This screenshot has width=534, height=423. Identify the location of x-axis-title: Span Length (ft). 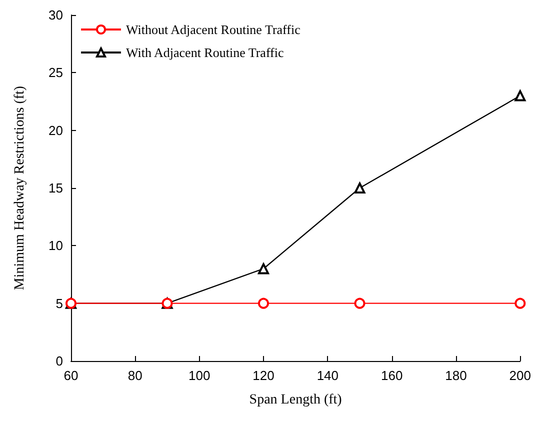
(295, 400).